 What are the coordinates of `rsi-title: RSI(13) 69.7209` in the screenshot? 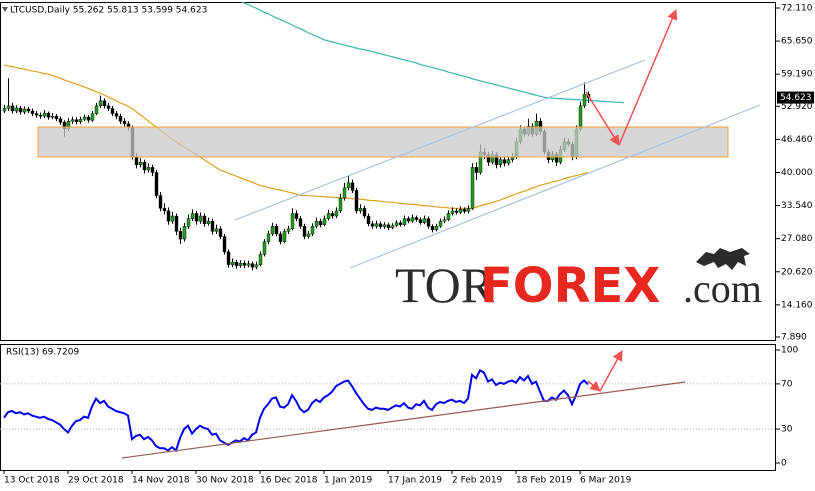 It's located at (42, 353).